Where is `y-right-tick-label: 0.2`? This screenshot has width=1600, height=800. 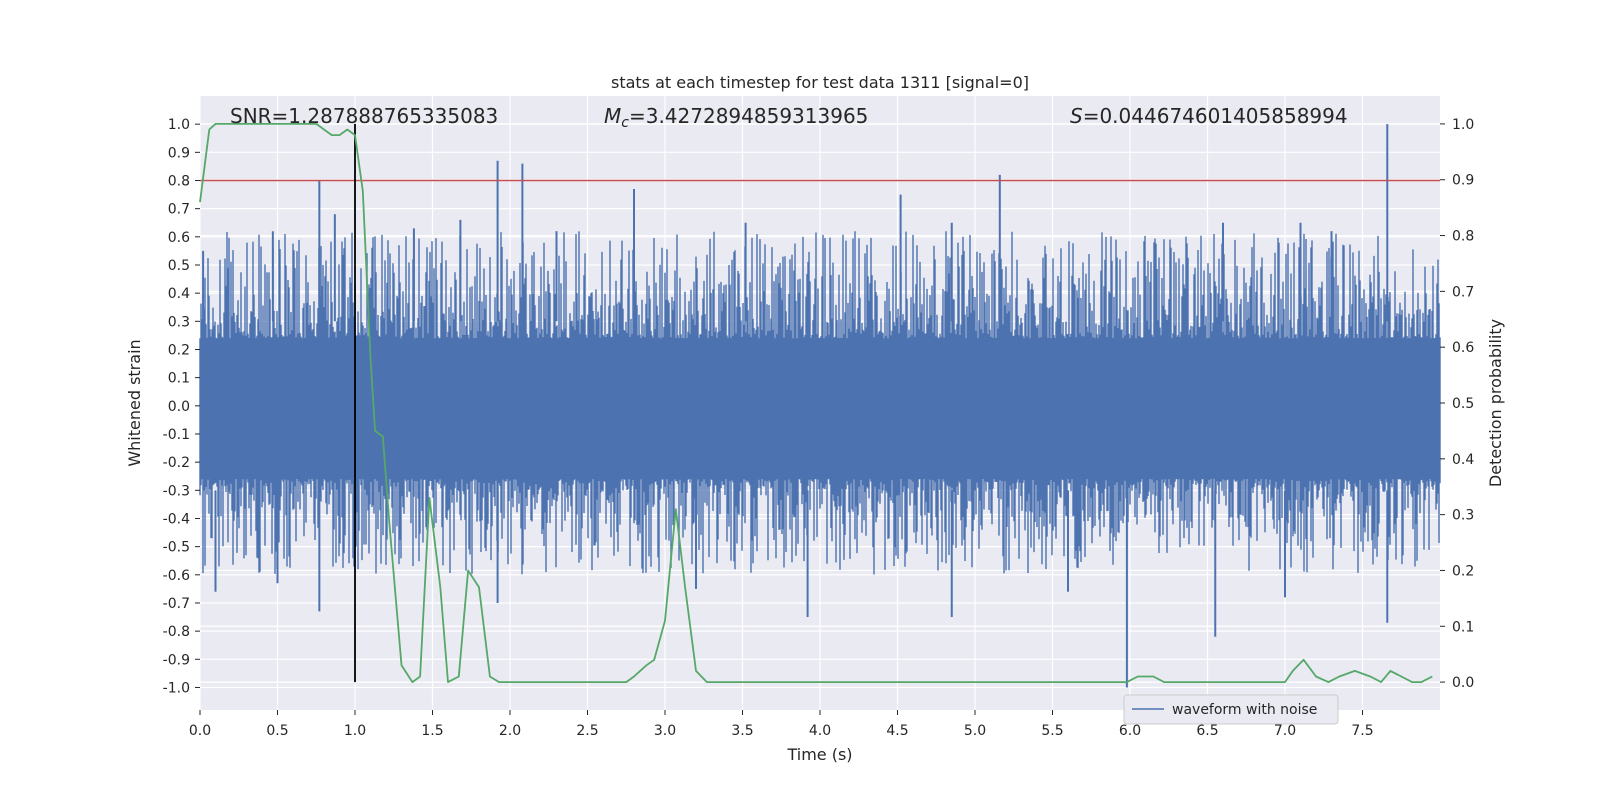
y-right-tick-label: 0.2 is located at coordinates (1463, 571).